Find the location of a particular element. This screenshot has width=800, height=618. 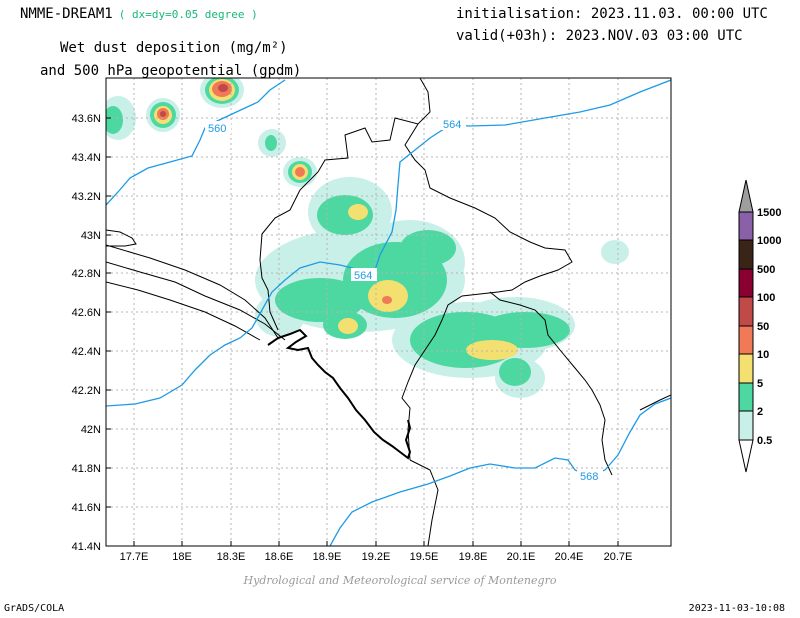

lat-tick-label: 43.2N is located at coordinates (86, 197).